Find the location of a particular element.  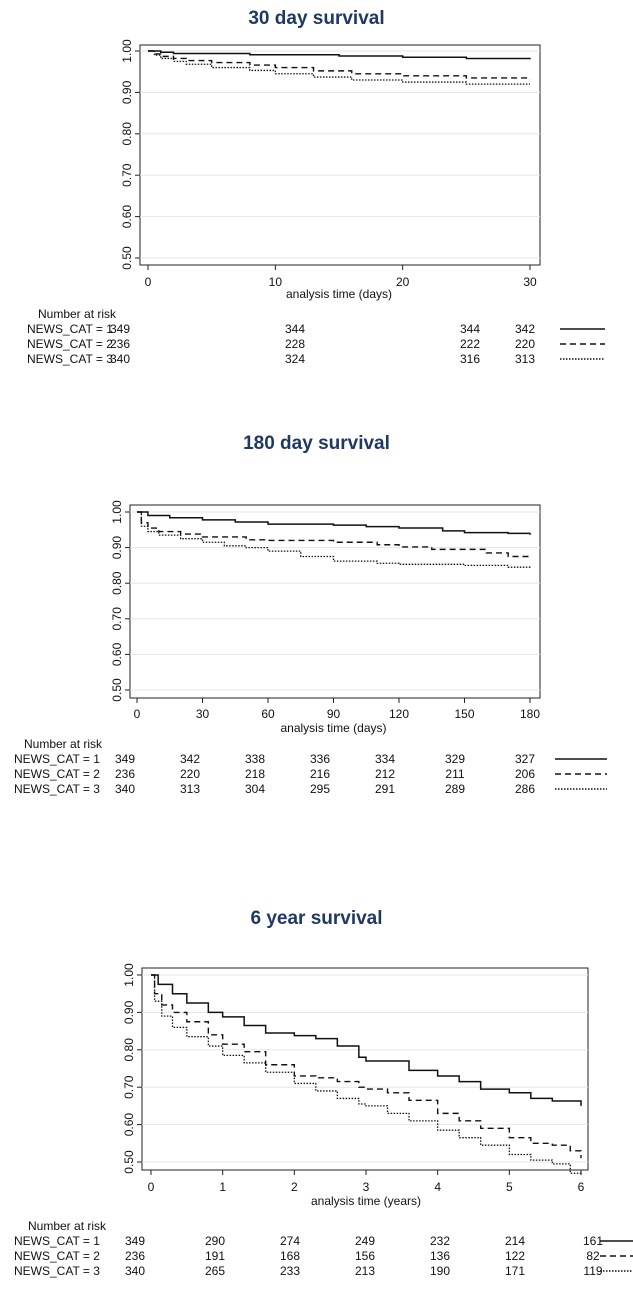

chart-title: 30 day survival is located at coordinates (316, 18).